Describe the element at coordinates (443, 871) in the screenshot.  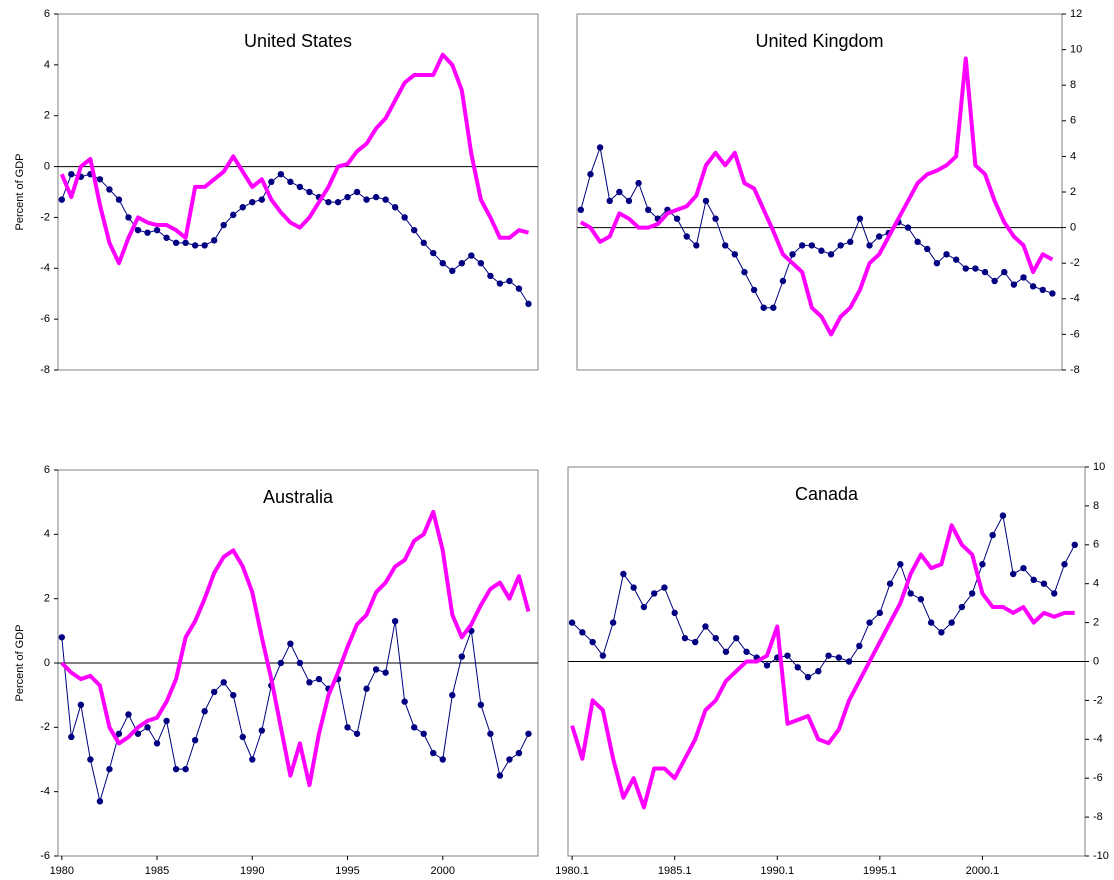
I see `x-tick-label: 2000` at that location.